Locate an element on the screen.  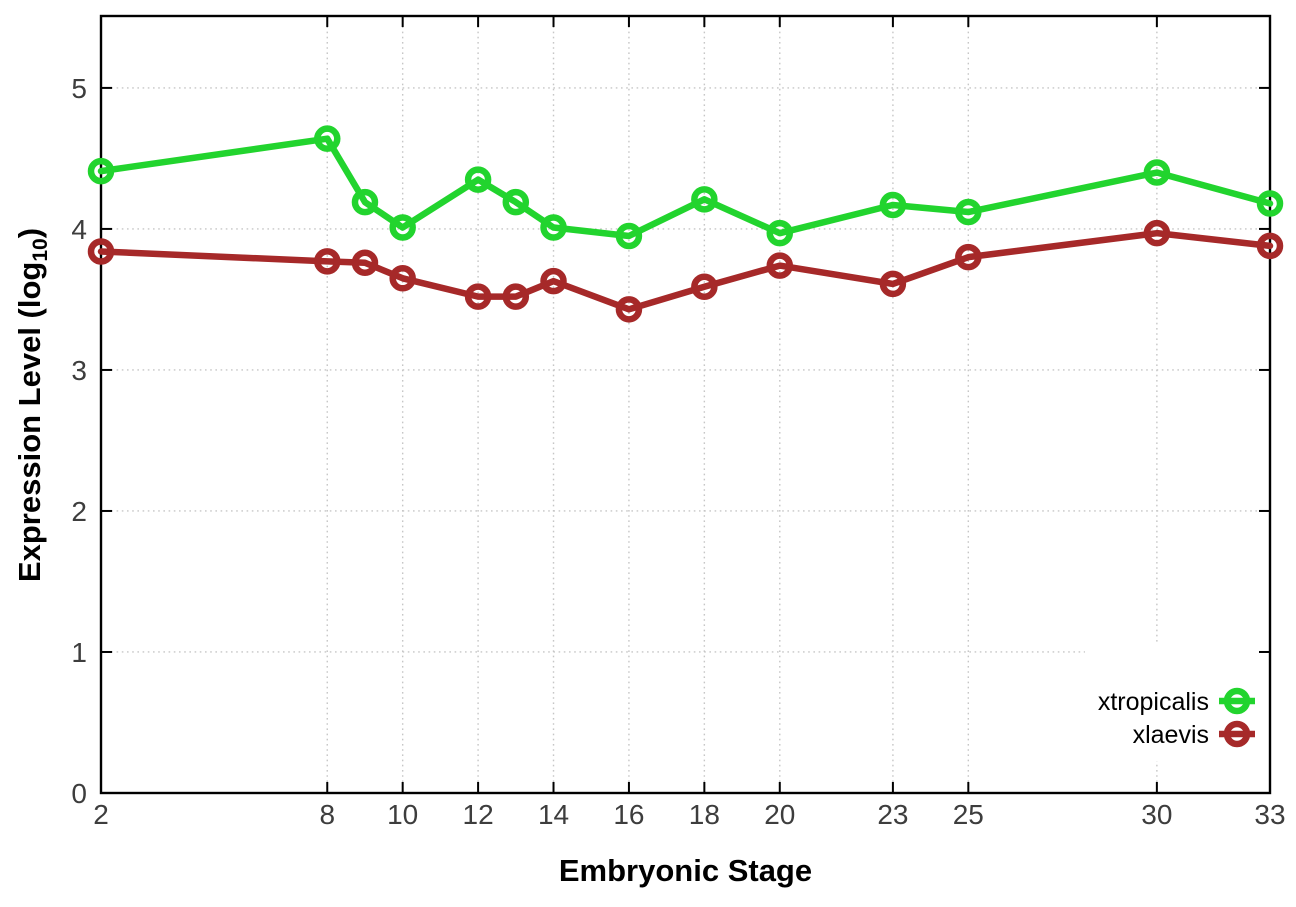
x-tick-label: 20 is located at coordinates (779, 814).